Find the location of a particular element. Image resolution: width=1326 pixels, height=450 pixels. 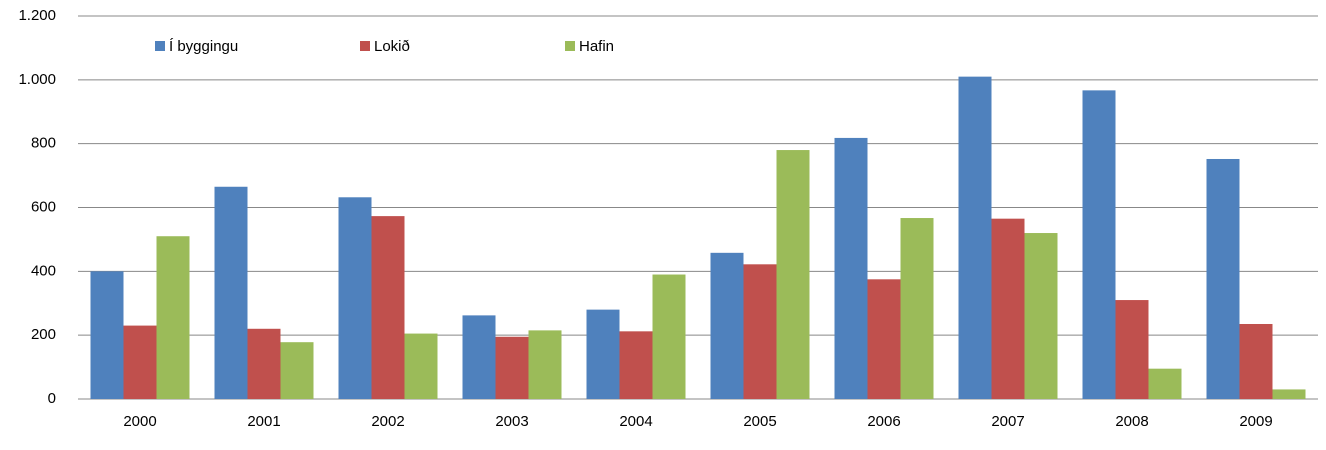

y-tick-label: 1.200 is located at coordinates (37, 15).